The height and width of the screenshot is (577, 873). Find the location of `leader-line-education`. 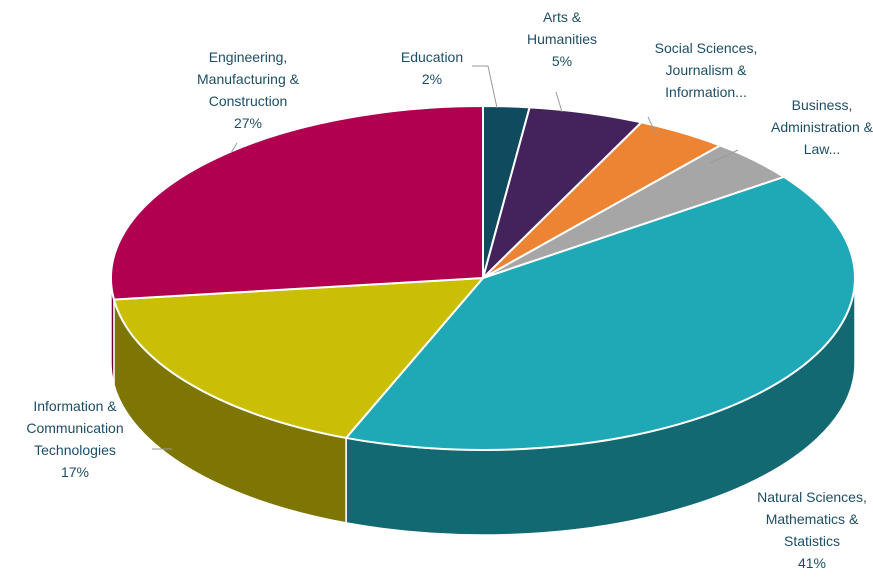

leader-line-education is located at coordinates (485, 87).